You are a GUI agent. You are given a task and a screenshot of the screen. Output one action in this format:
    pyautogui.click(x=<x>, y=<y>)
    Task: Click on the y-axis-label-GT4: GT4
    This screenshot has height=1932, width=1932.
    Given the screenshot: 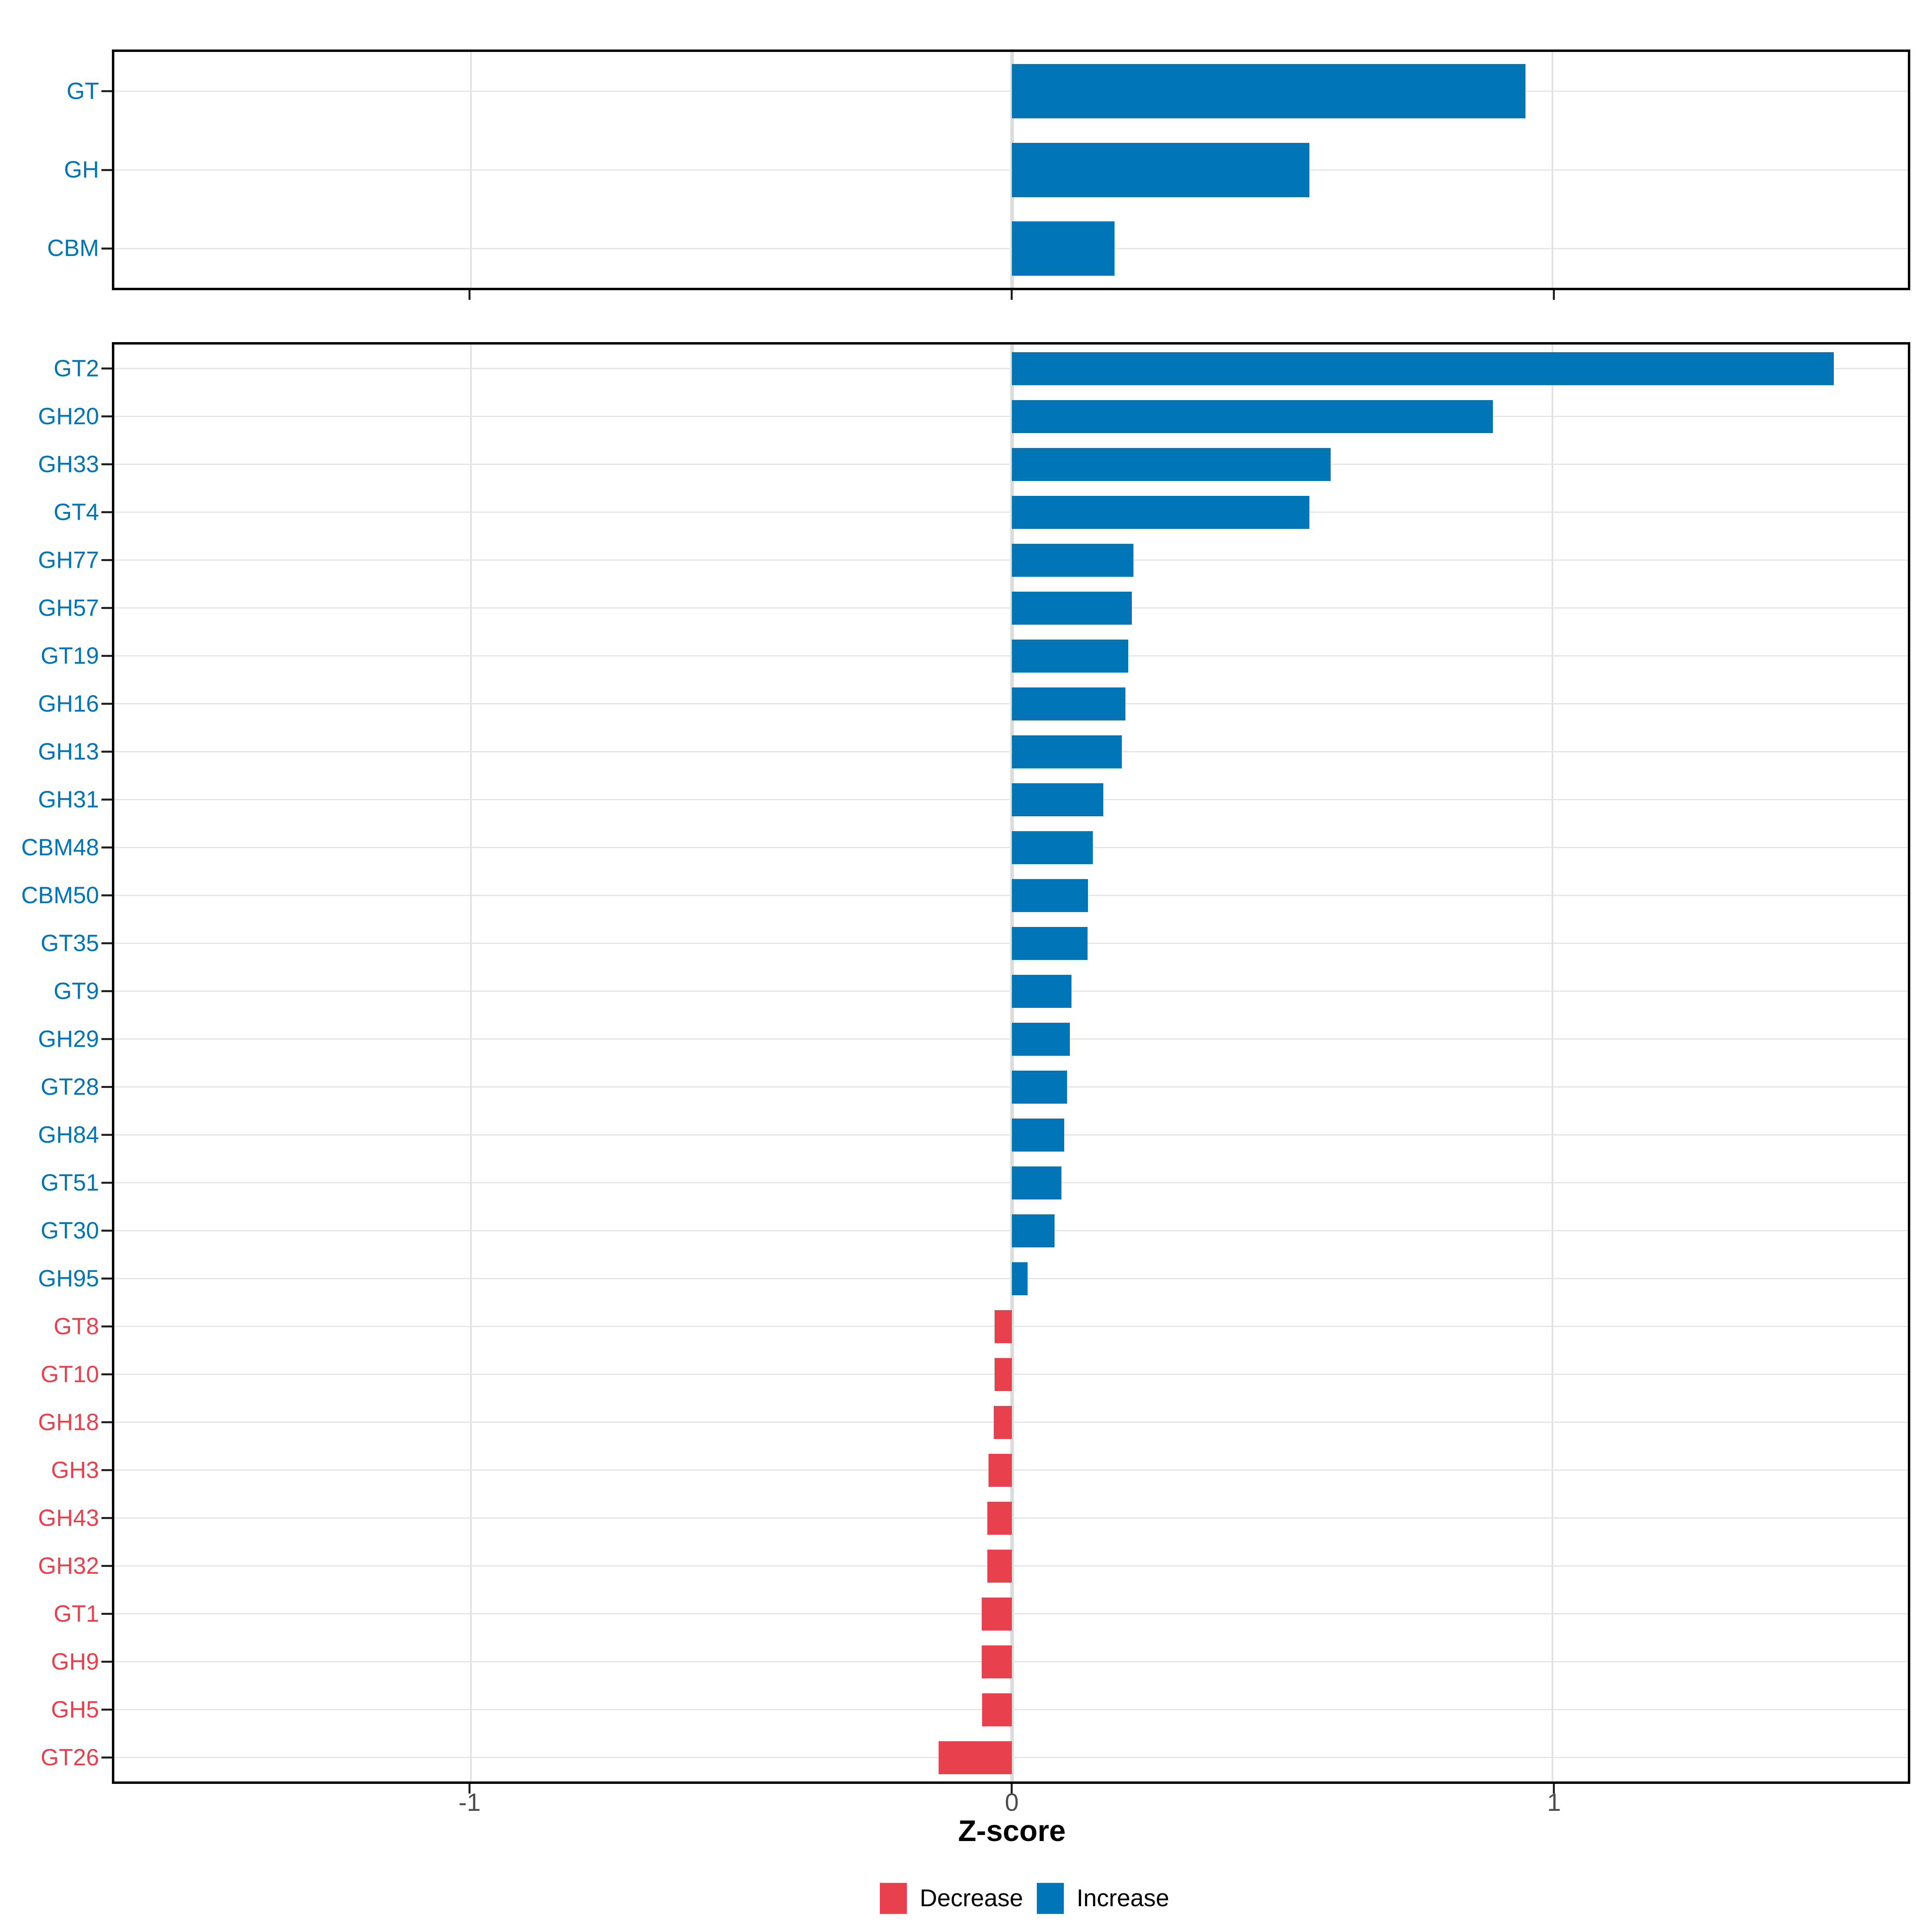 What is the action you would take?
    pyautogui.click(x=76, y=512)
    